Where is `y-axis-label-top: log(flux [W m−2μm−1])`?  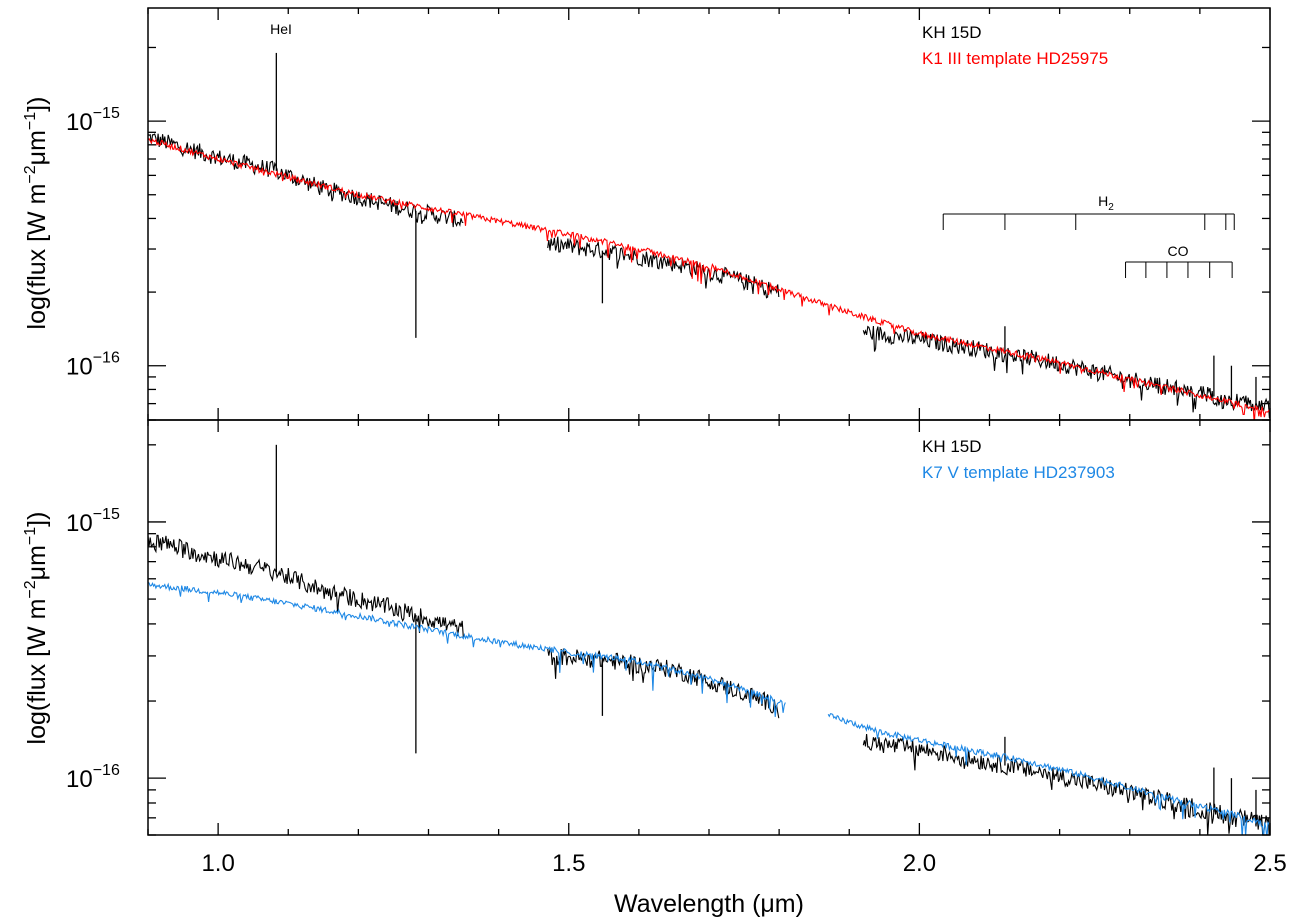 y-axis-label-top: log(flux [W m−2μm−1]) is located at coordinates (36, 213).